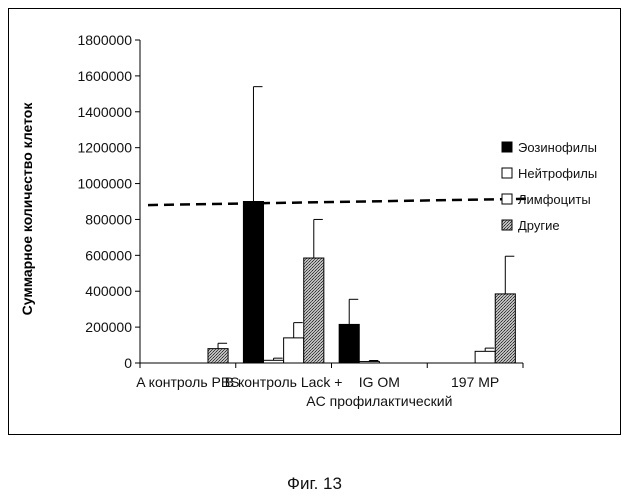 Image resolution: width=629 pixels, height=500 pixels. Describe the element at coordinates (284, 382) in the screenshot. I see `category-label: B контроль Lack +` at that location.